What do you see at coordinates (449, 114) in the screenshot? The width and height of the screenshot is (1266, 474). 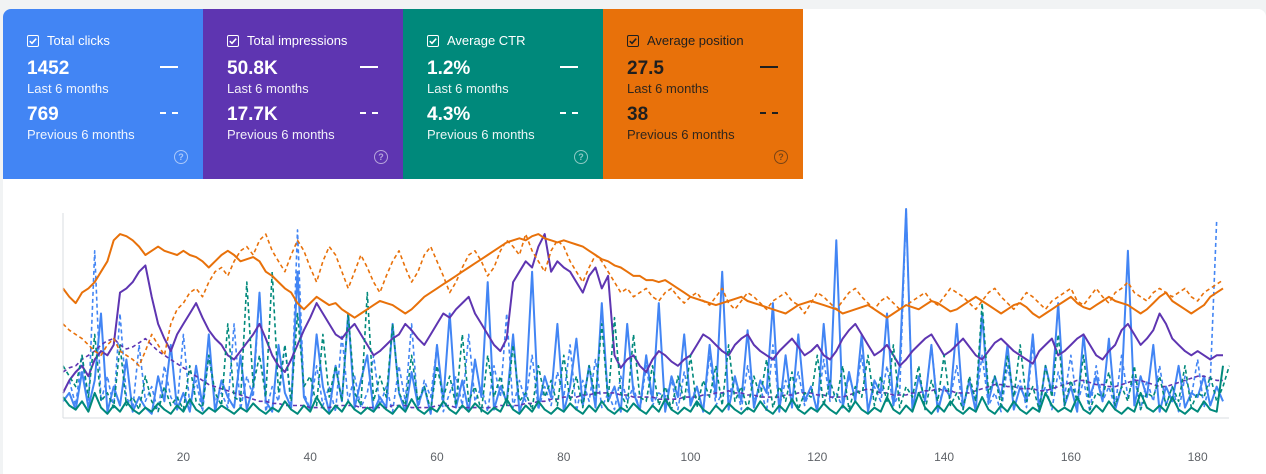 I see `metric-previous-value: 4.3%` at bounding box center [449, 114].